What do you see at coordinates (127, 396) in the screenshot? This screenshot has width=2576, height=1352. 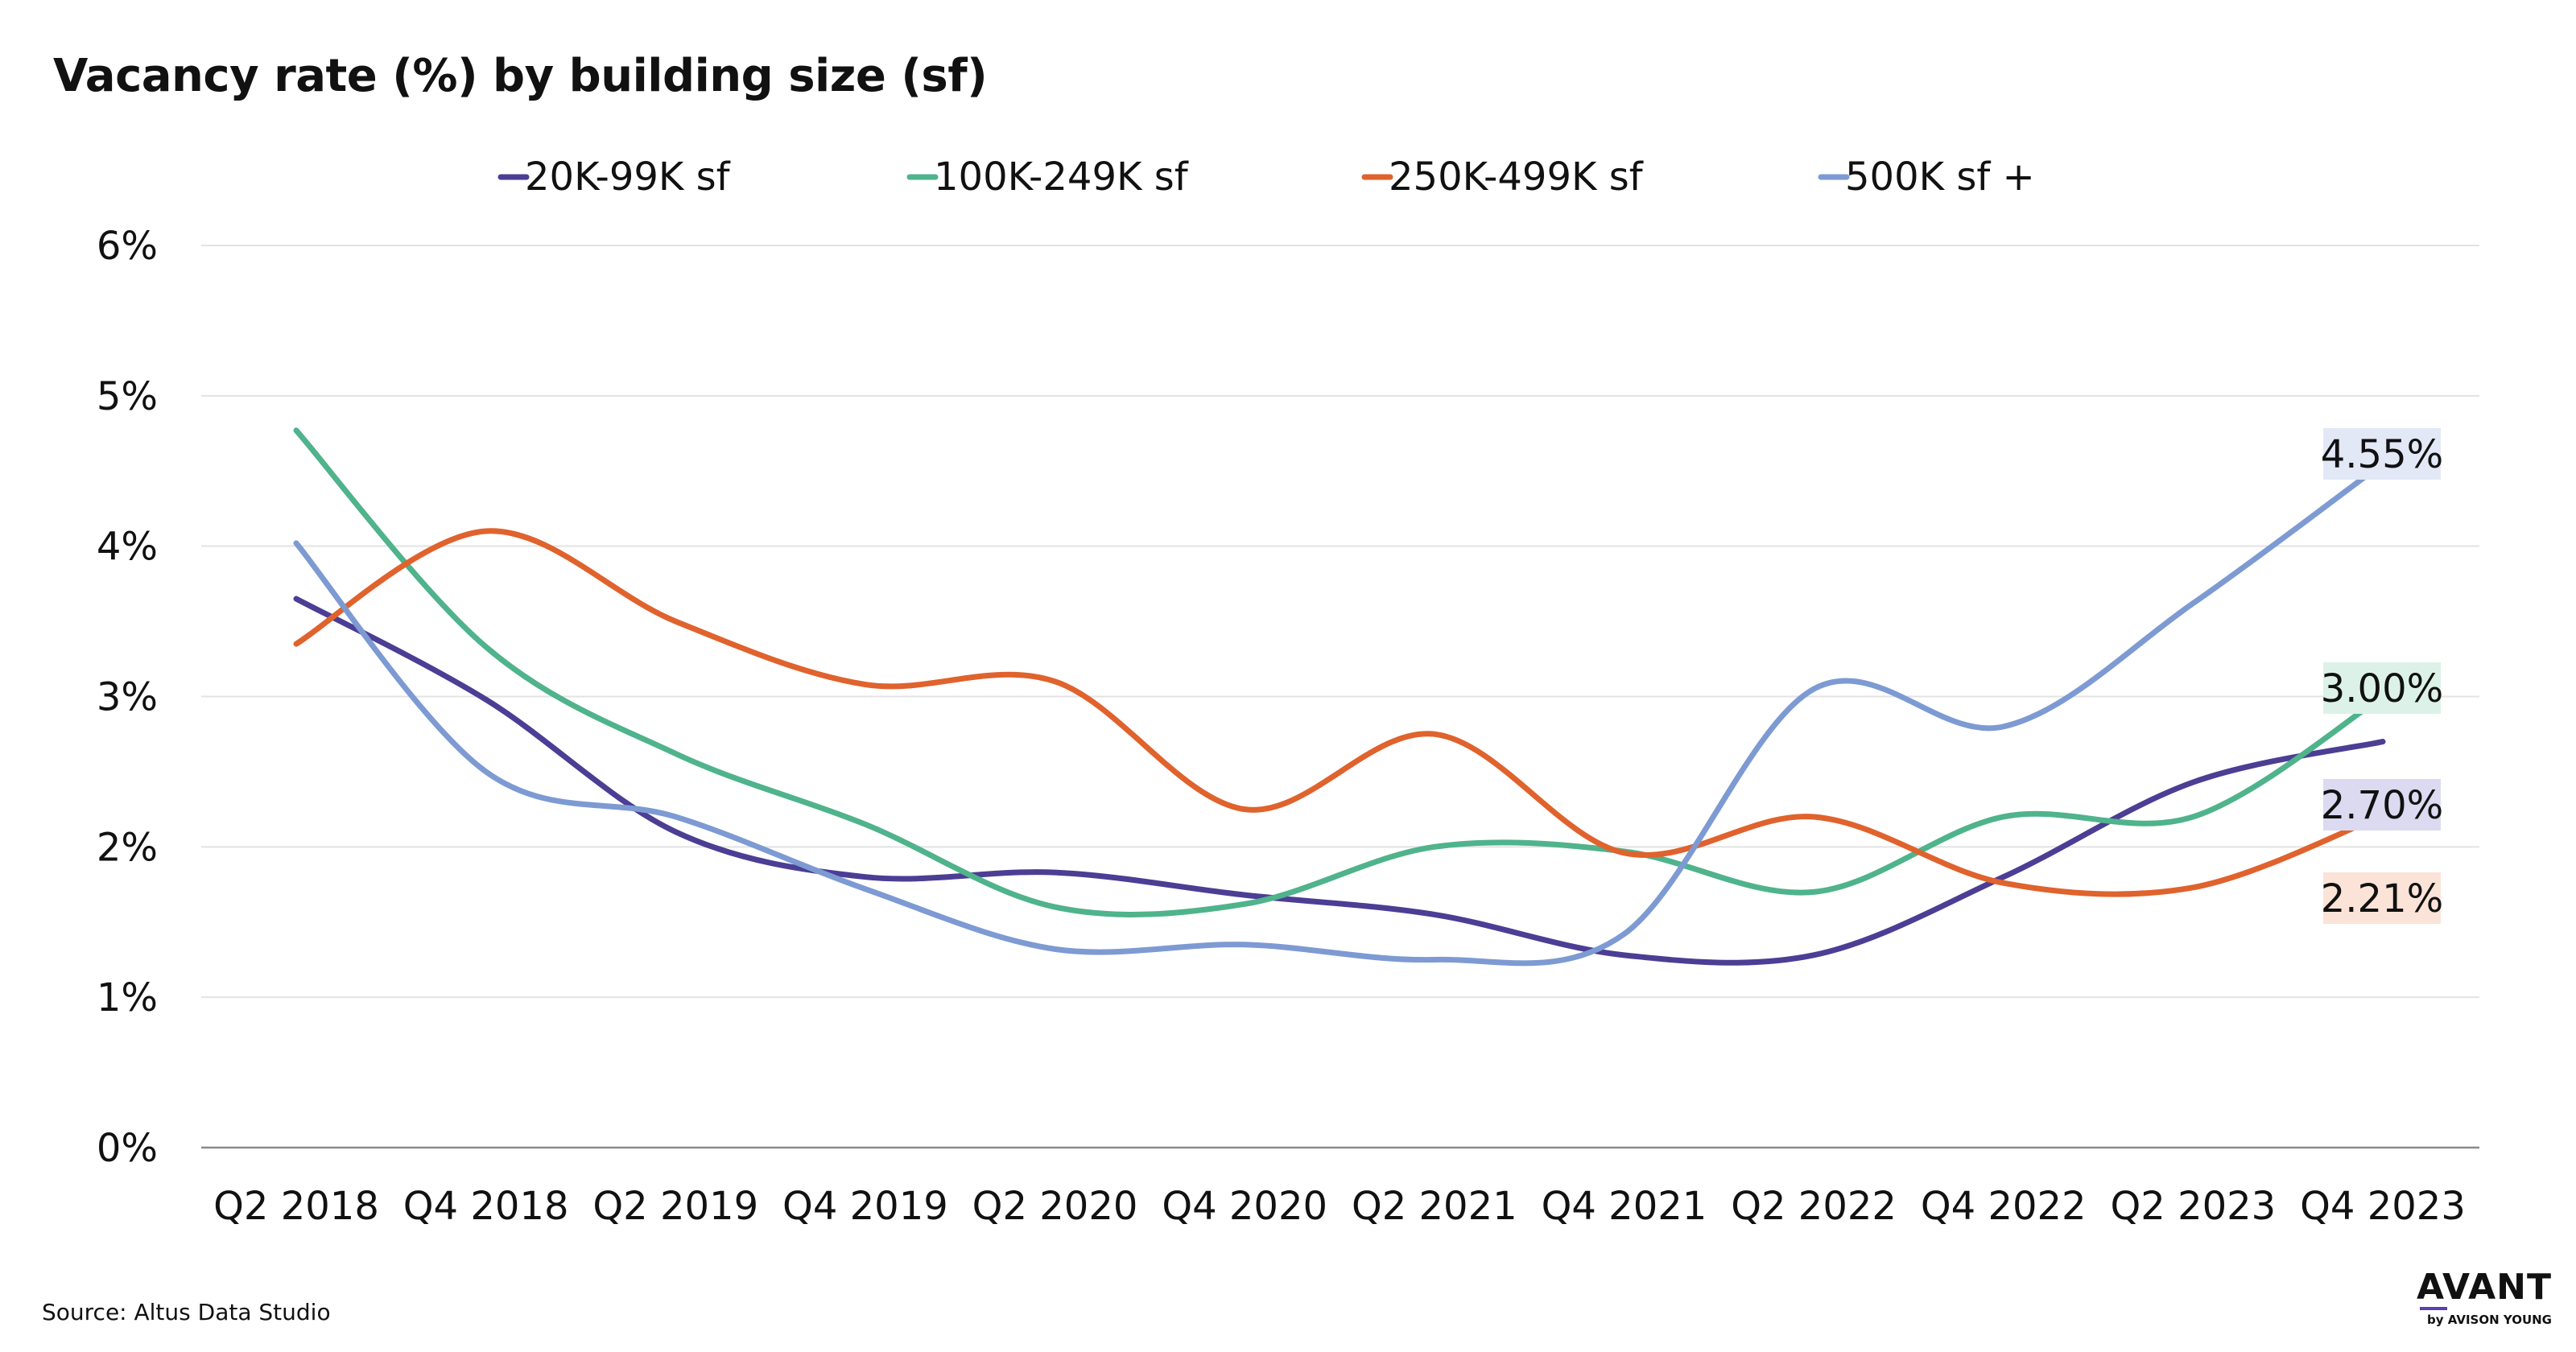 I see `y-tick-label: 5%` at bounding box center [127, 396].